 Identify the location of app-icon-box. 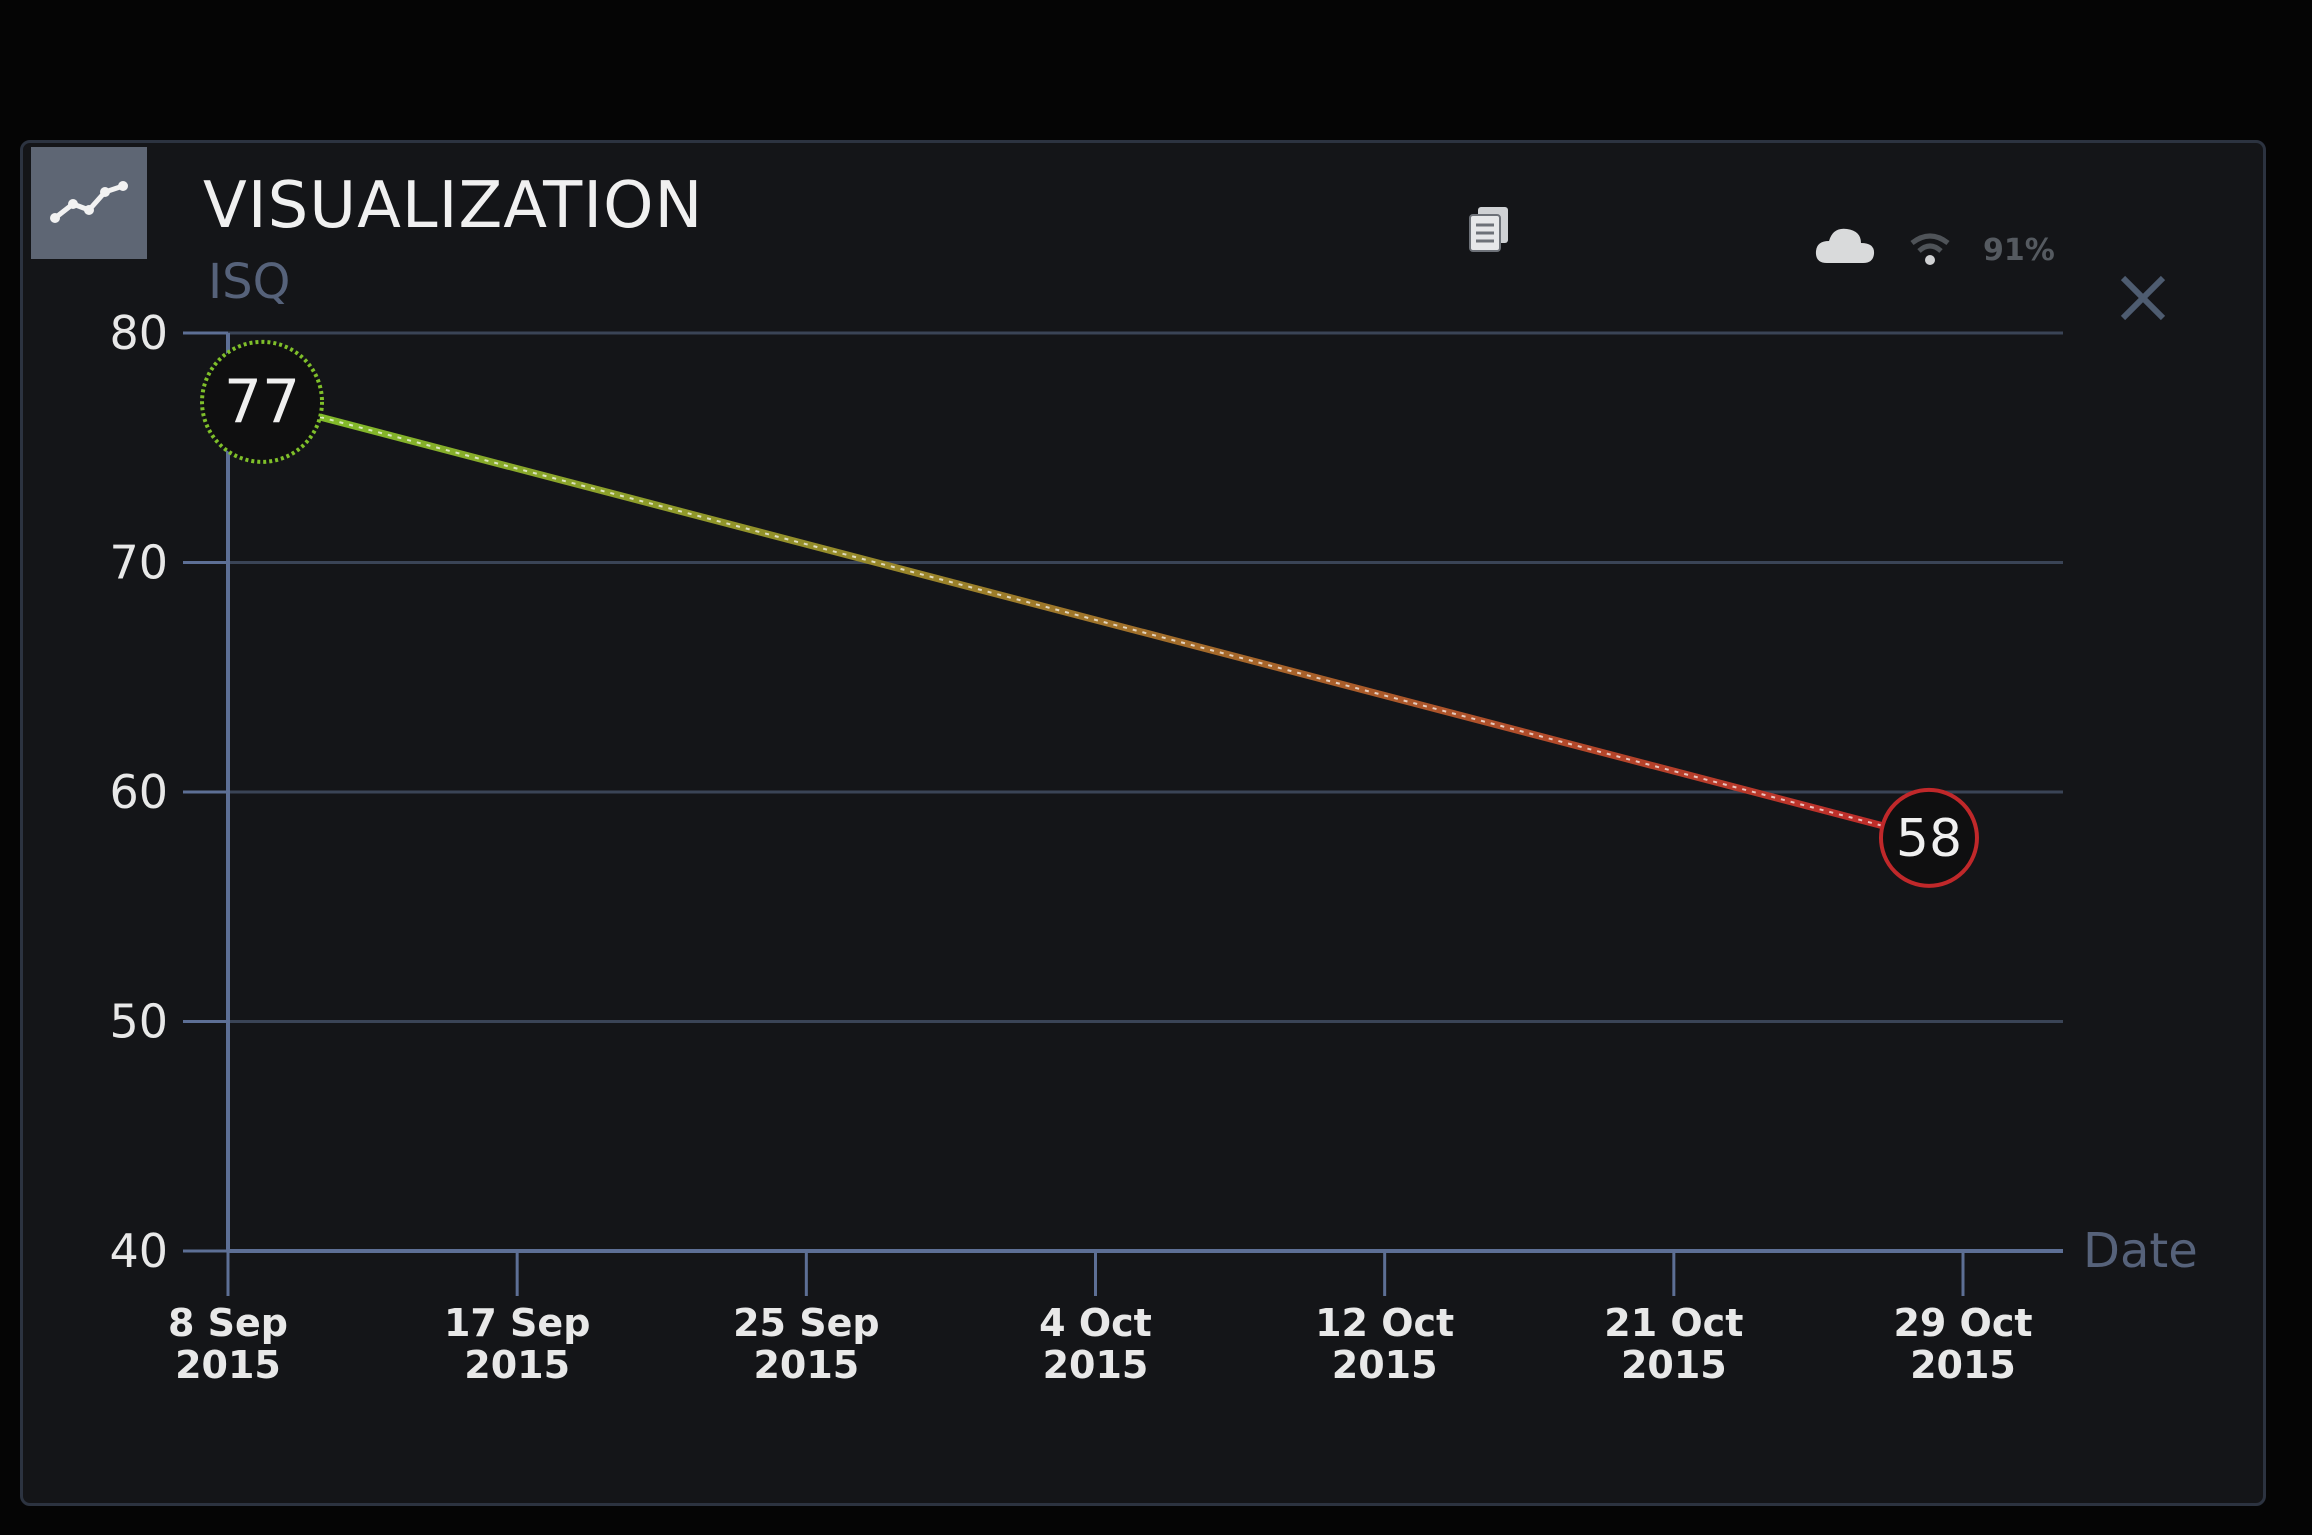
(89, 203).